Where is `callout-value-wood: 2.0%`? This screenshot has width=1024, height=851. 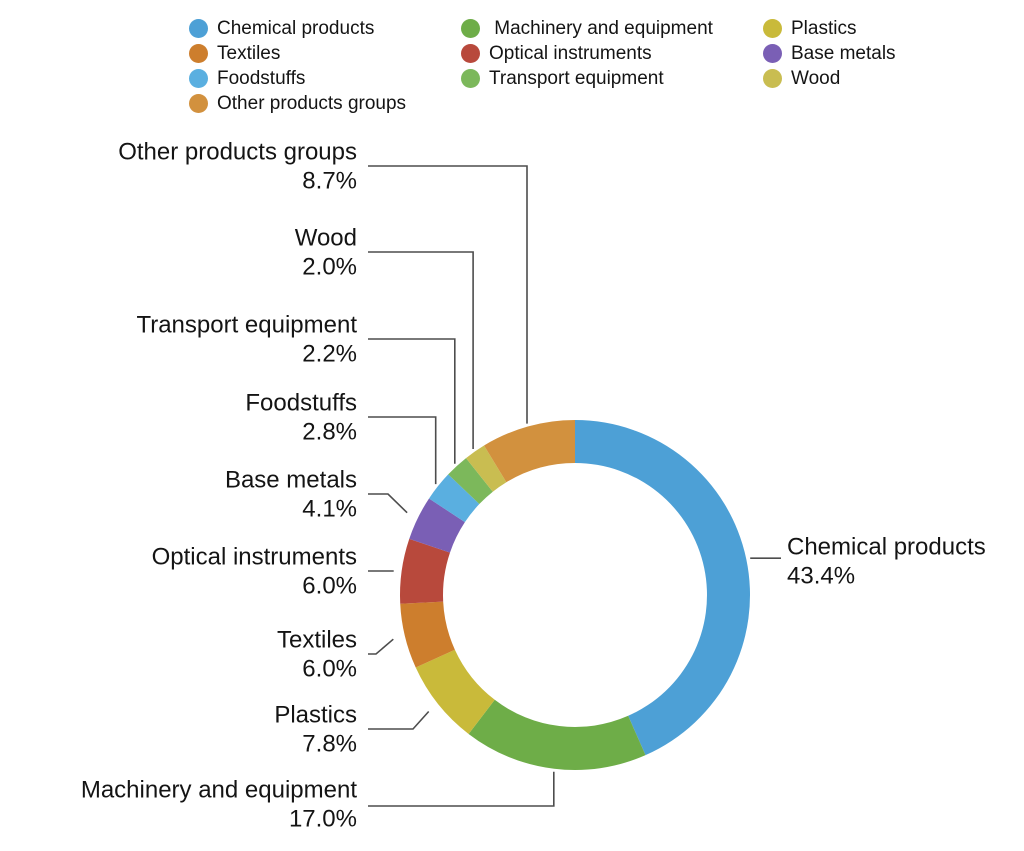 callout-value-wood: 2.0% is located at coordinates (329, 267).